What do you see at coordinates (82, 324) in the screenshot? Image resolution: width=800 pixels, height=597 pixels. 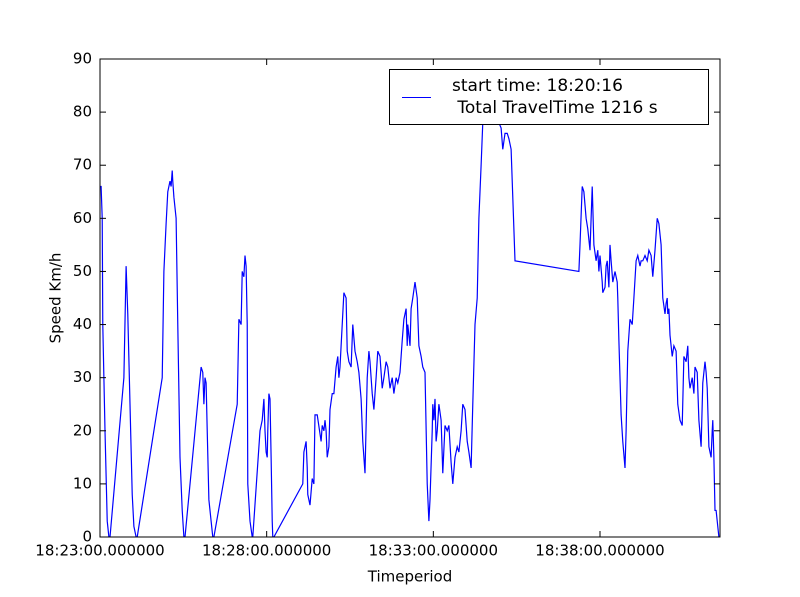 I see `y-tick-label: 40` at bounding box center [82, 324].